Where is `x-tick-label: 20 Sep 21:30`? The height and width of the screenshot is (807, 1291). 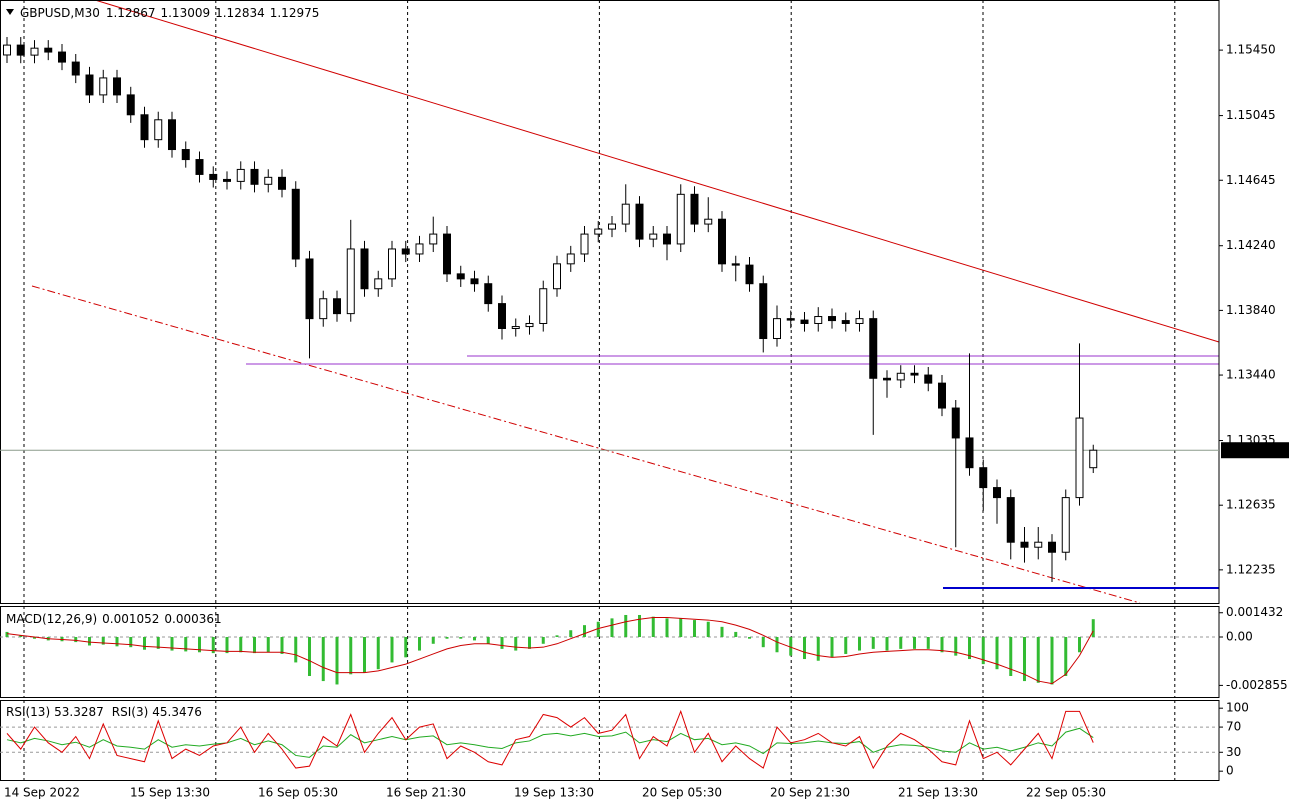 x-tick-label: 20 Sep 21:30 is located at coordinates (810, 793).